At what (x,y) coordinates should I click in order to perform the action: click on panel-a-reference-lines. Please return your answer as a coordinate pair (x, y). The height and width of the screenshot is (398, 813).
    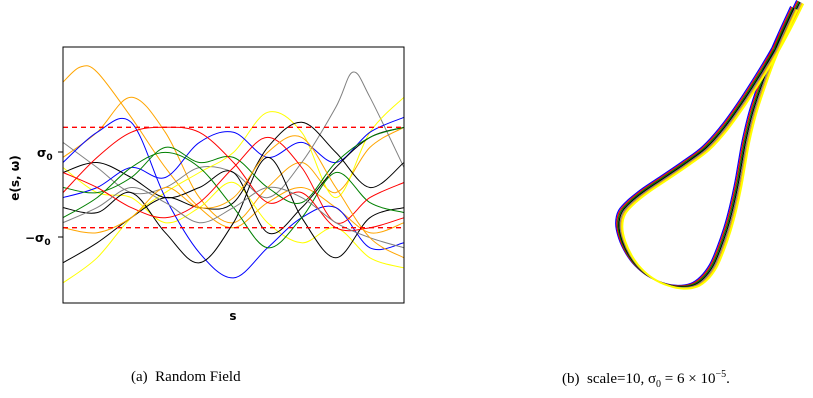
    Looking at the image, I should click on (233, 177).